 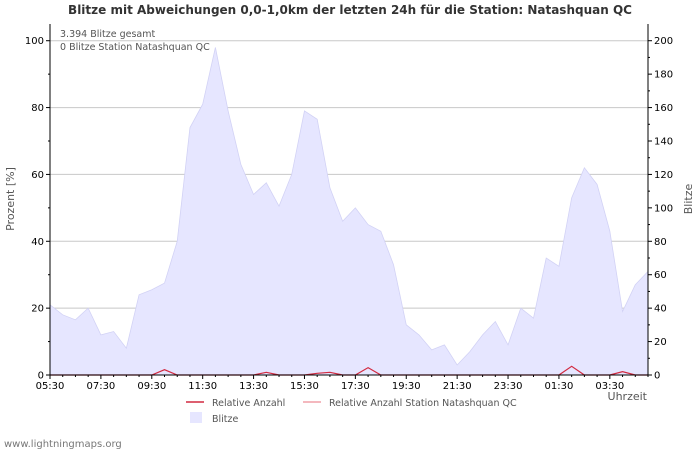 I want to click on annotation-total: 3.394 Blitze gesamt, so click(x=107, y=34).